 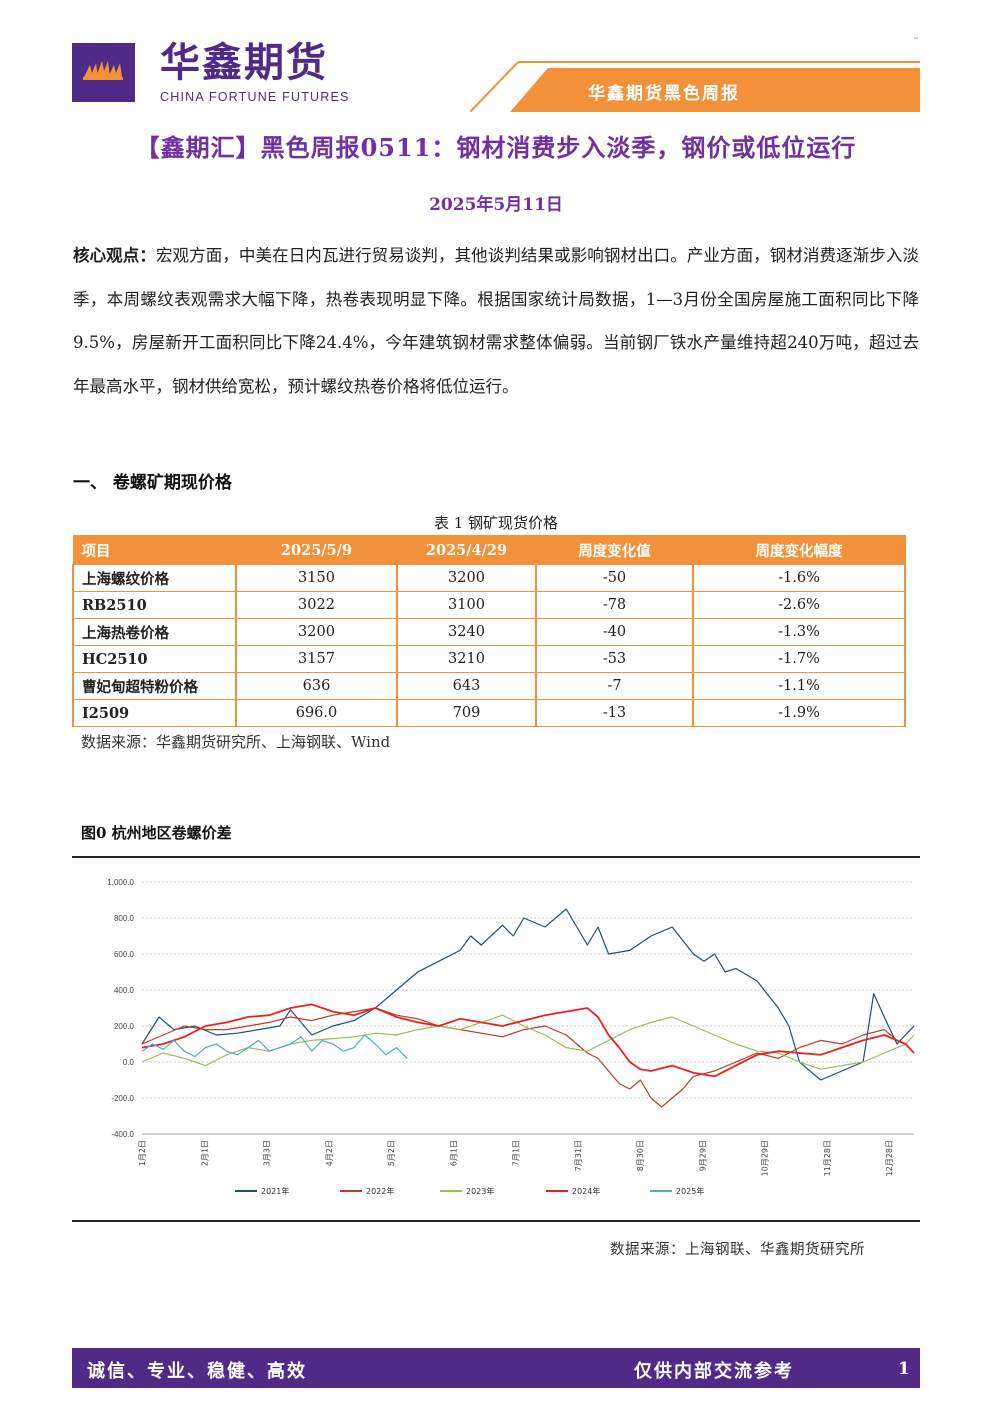 What do you see at coordinates (586, 1191) in the screenshot?
I see `legend-label: 2024年` at bounding box center [586, 1191].